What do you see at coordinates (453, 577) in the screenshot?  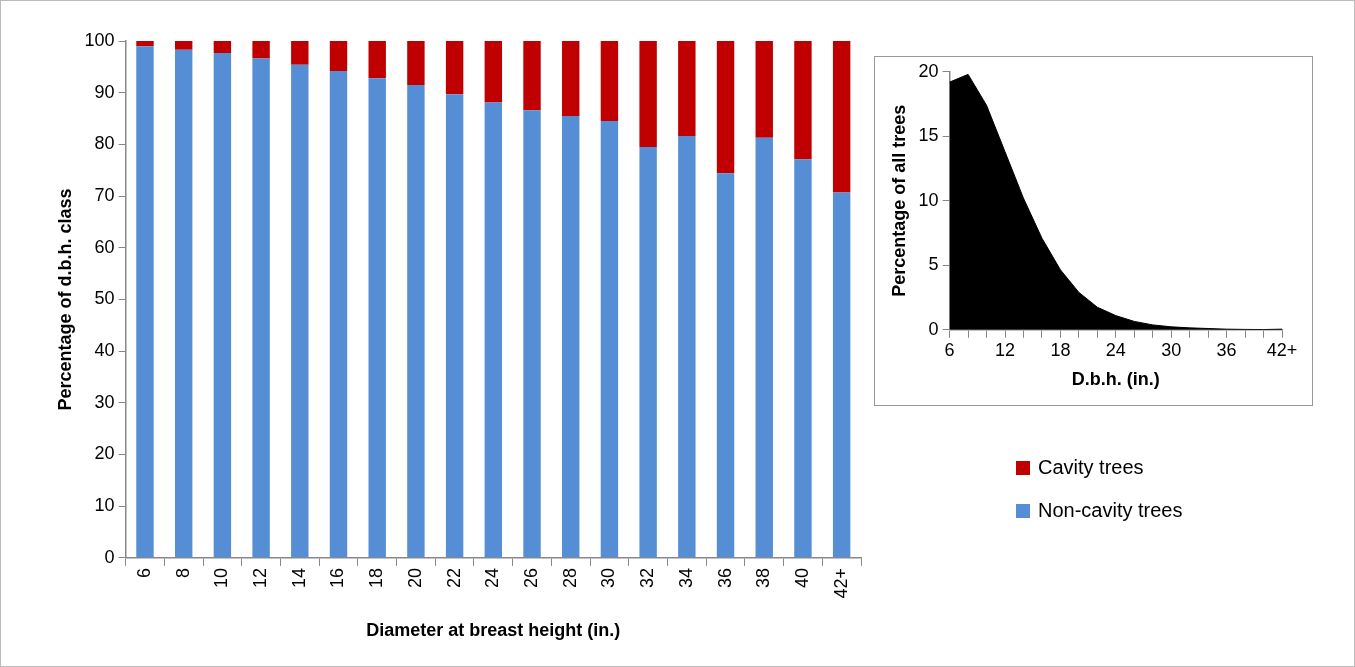 I see `x-tick-label: 22` at bounding box center [453, 577].